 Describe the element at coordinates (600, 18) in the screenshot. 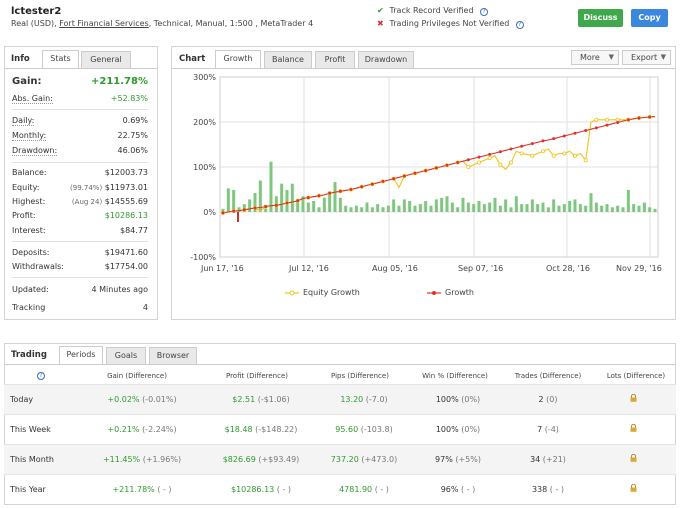

I see `discuss-button: Discuss` at that location.